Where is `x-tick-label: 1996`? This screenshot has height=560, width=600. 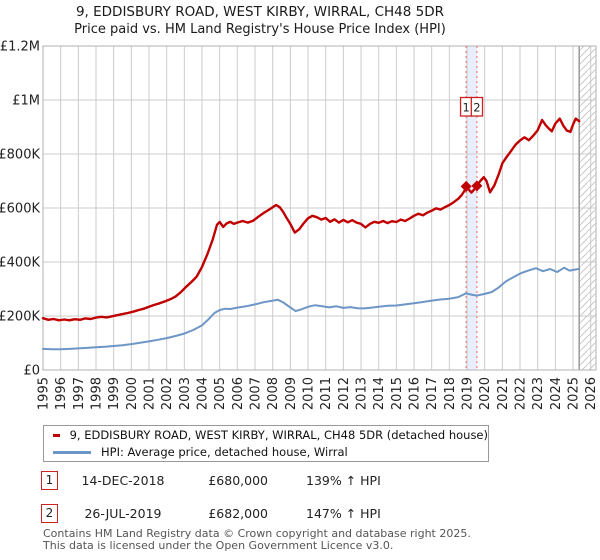
x-tick-label: 1996 is located at coordinates (61, 393).